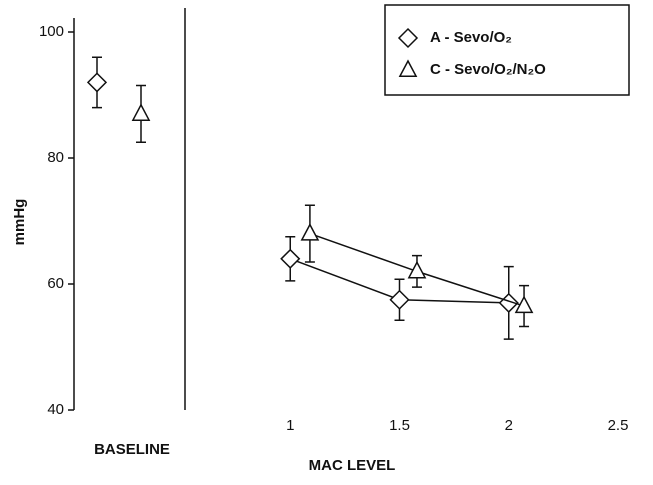 The height and width of the screenshot is (485, 653). I want to click on x-tick-label: 1, so click(290, 425).